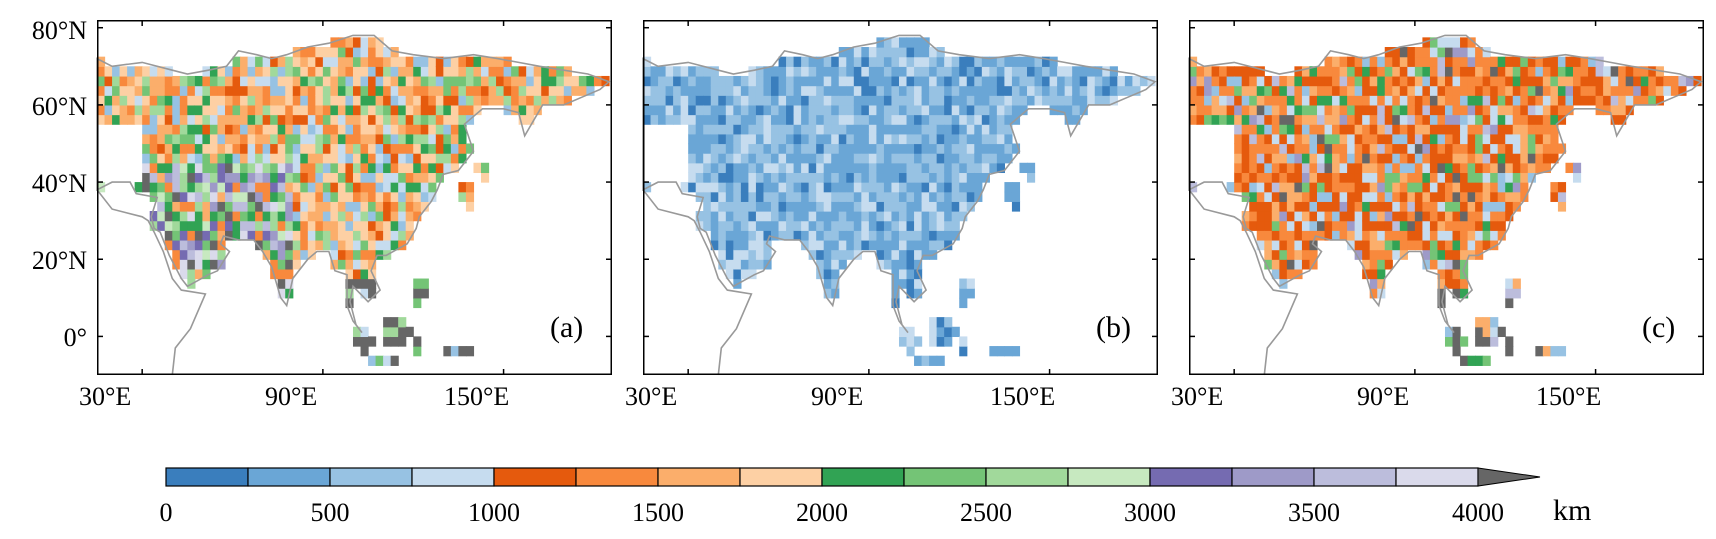 This screenshot has height=539, width=1716. I want to click on lat-tick-20n: 20°N, so click(59, 260).